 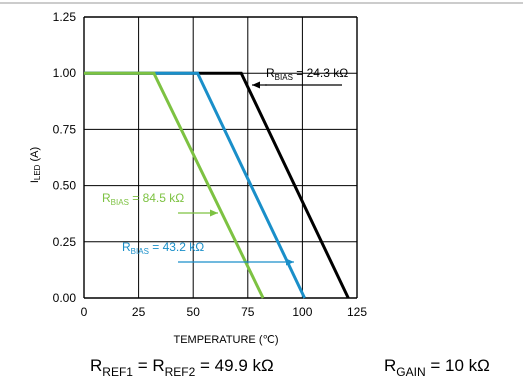 What do you see at coordinates (163, 248) in the screenshot?
I see `annotation-rbias-43-2: RBIAS = 43.2 kΩ` at bounding box center [163, 248].